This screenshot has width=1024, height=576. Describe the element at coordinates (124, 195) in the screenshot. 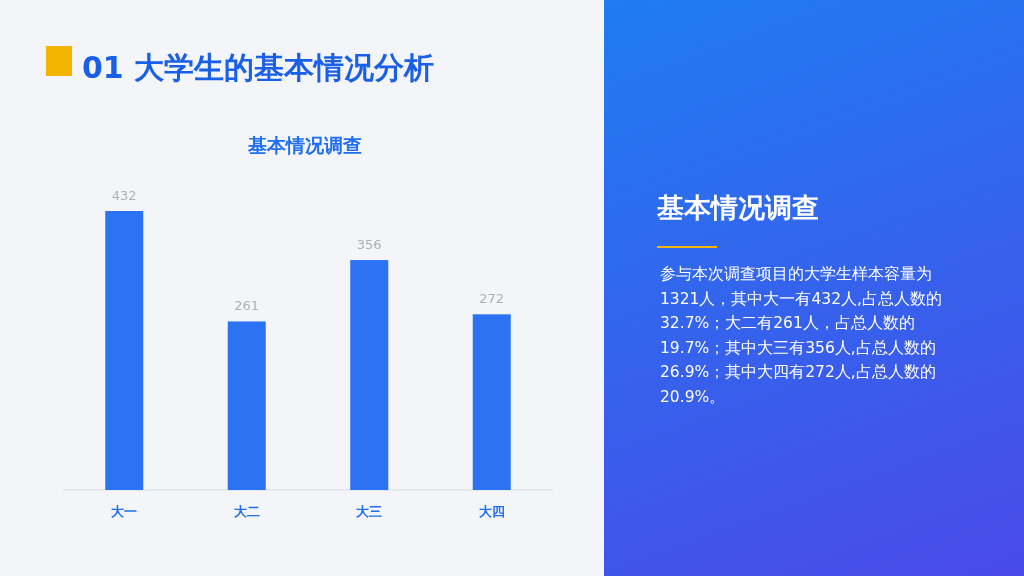

I see `data-label: 432` at that location.